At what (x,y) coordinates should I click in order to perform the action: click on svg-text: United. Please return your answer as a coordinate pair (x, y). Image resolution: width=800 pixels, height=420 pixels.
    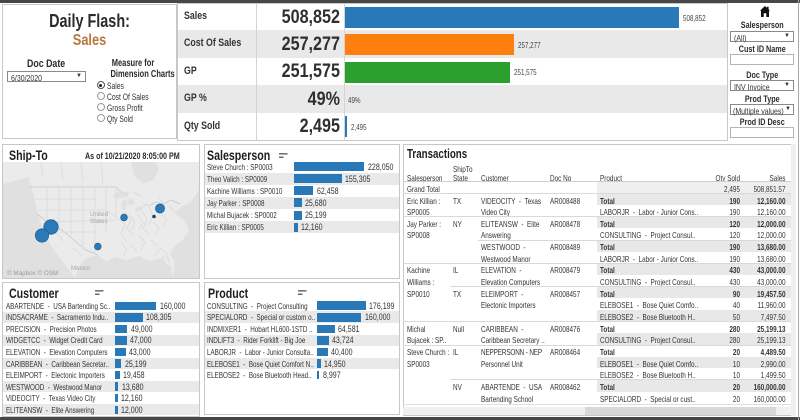
    Looking at the image, I should click on (99, 214).